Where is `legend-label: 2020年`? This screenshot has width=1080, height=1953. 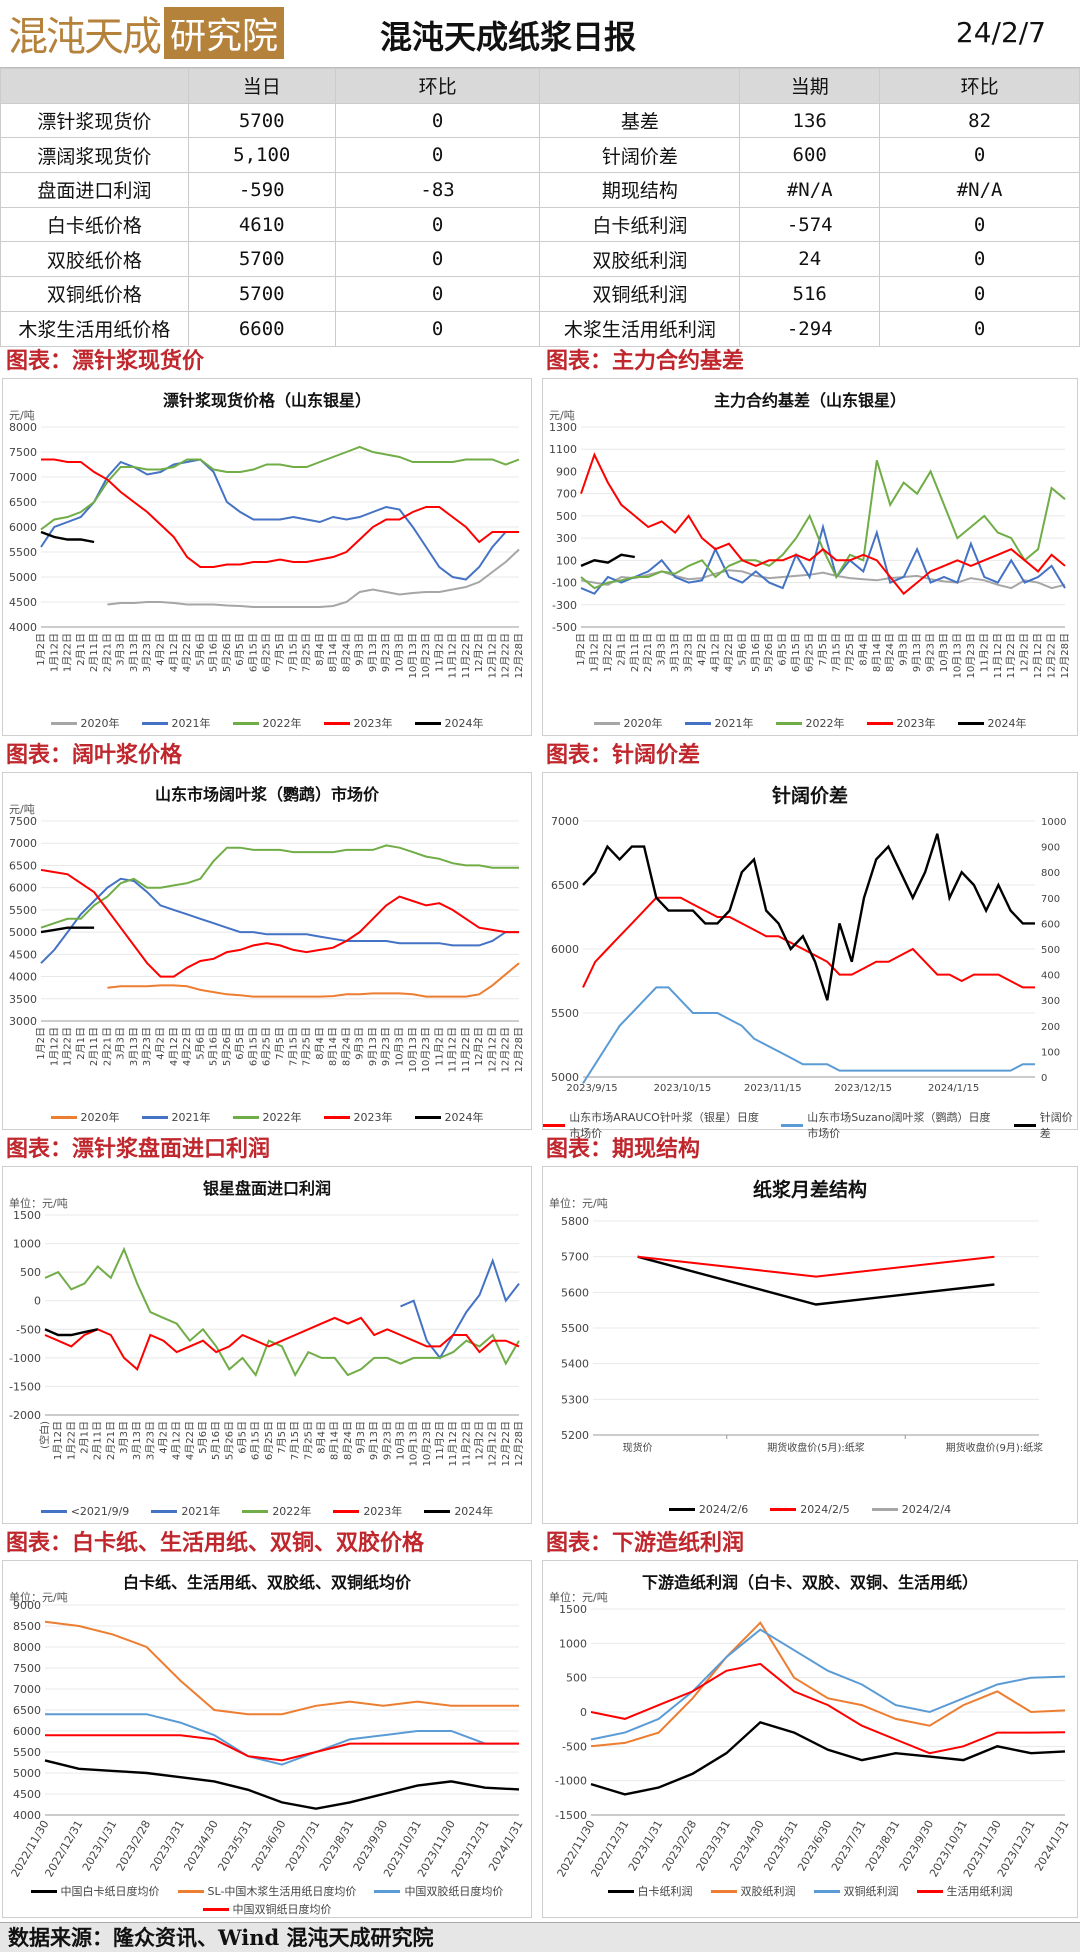 legend-label: 2020年 is located at coordinates (100, 1117).